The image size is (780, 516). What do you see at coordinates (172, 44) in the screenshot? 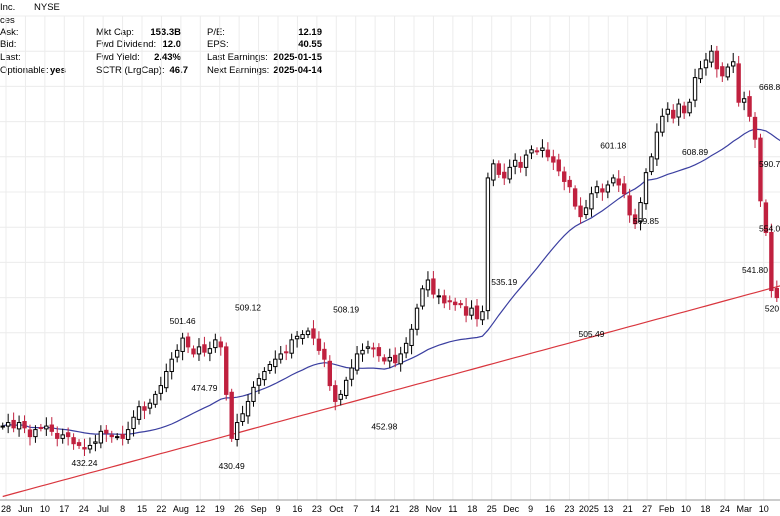
I see `fwd-div-value: 12.0` at bounding box center [172, 44].